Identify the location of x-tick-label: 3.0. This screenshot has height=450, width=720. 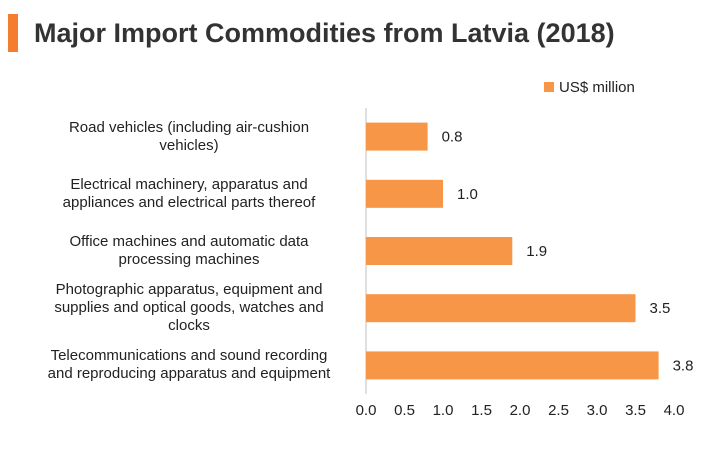
(597, 410).